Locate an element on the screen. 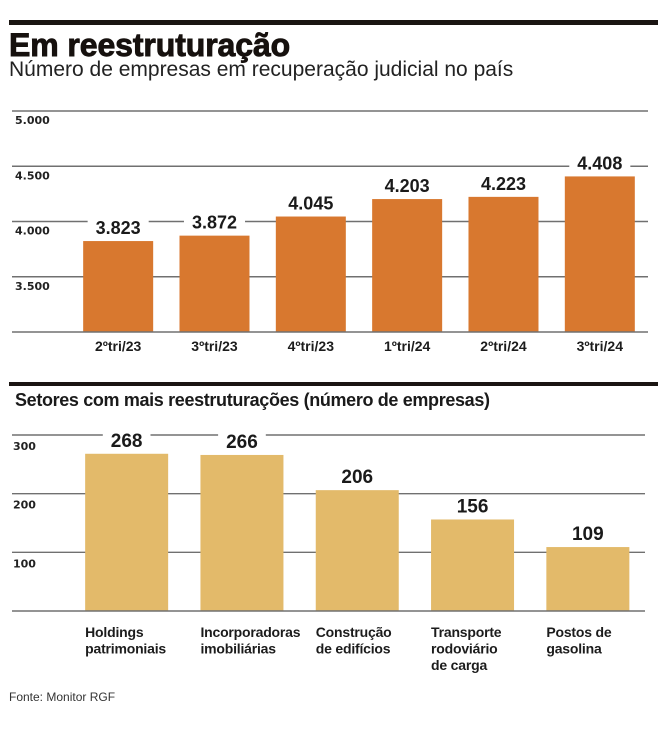  category-label-line: de edifícios is located at coordinates (353, 649).